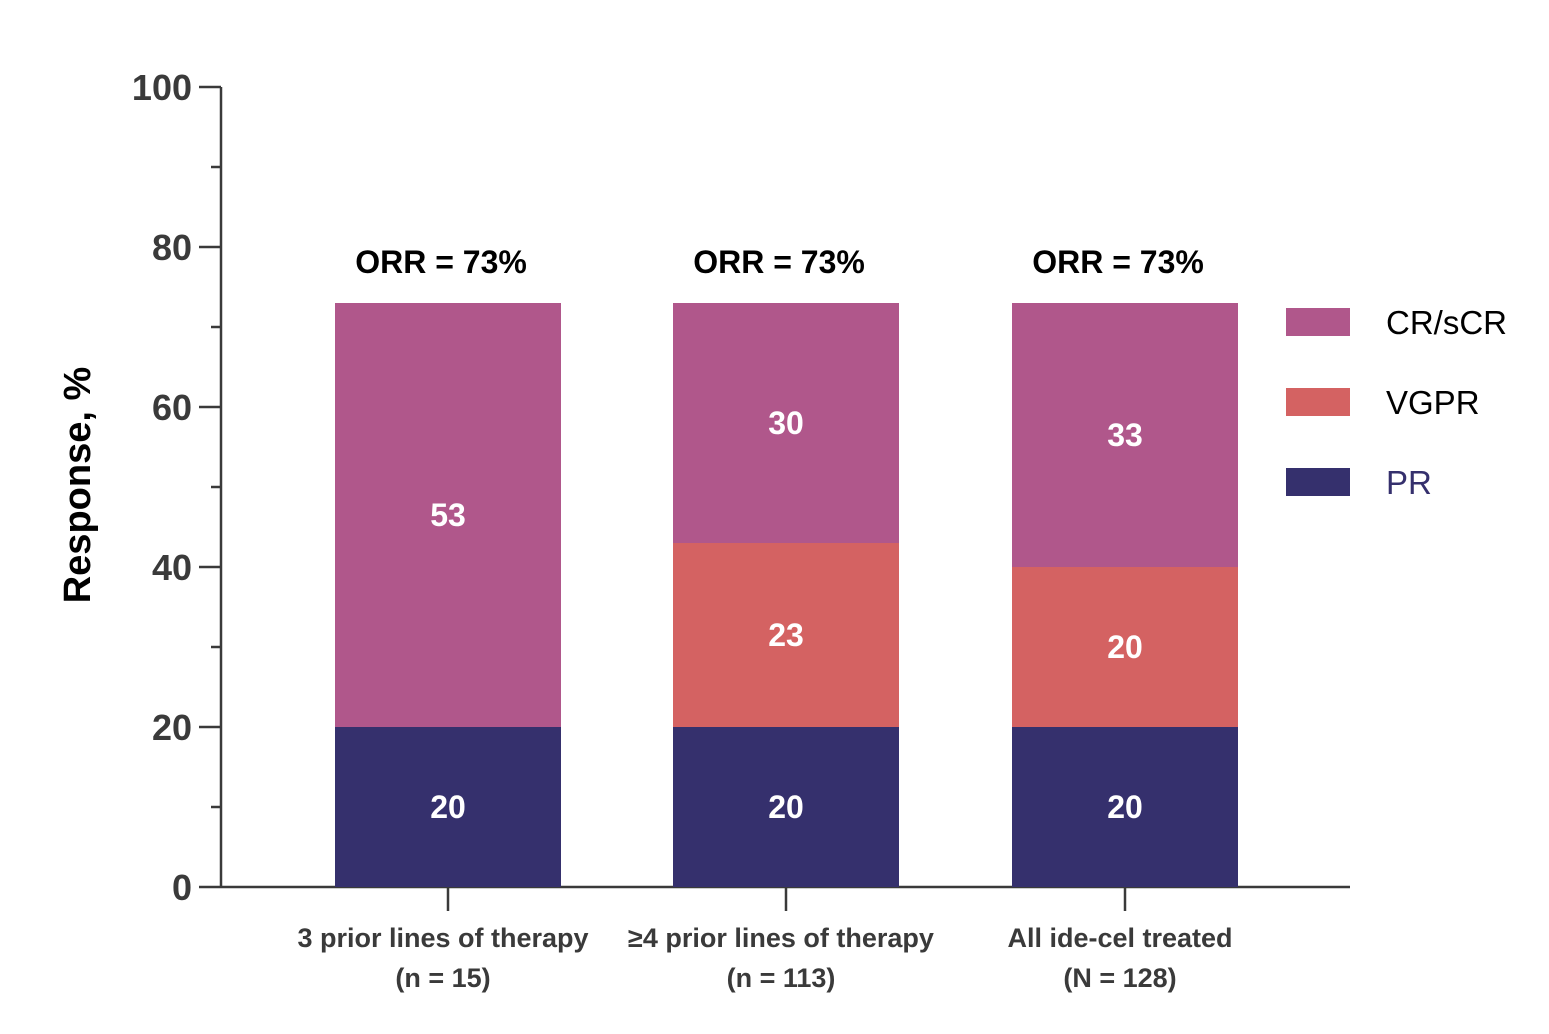  I want to click on y-tick-label: 40, so click(172, 567).